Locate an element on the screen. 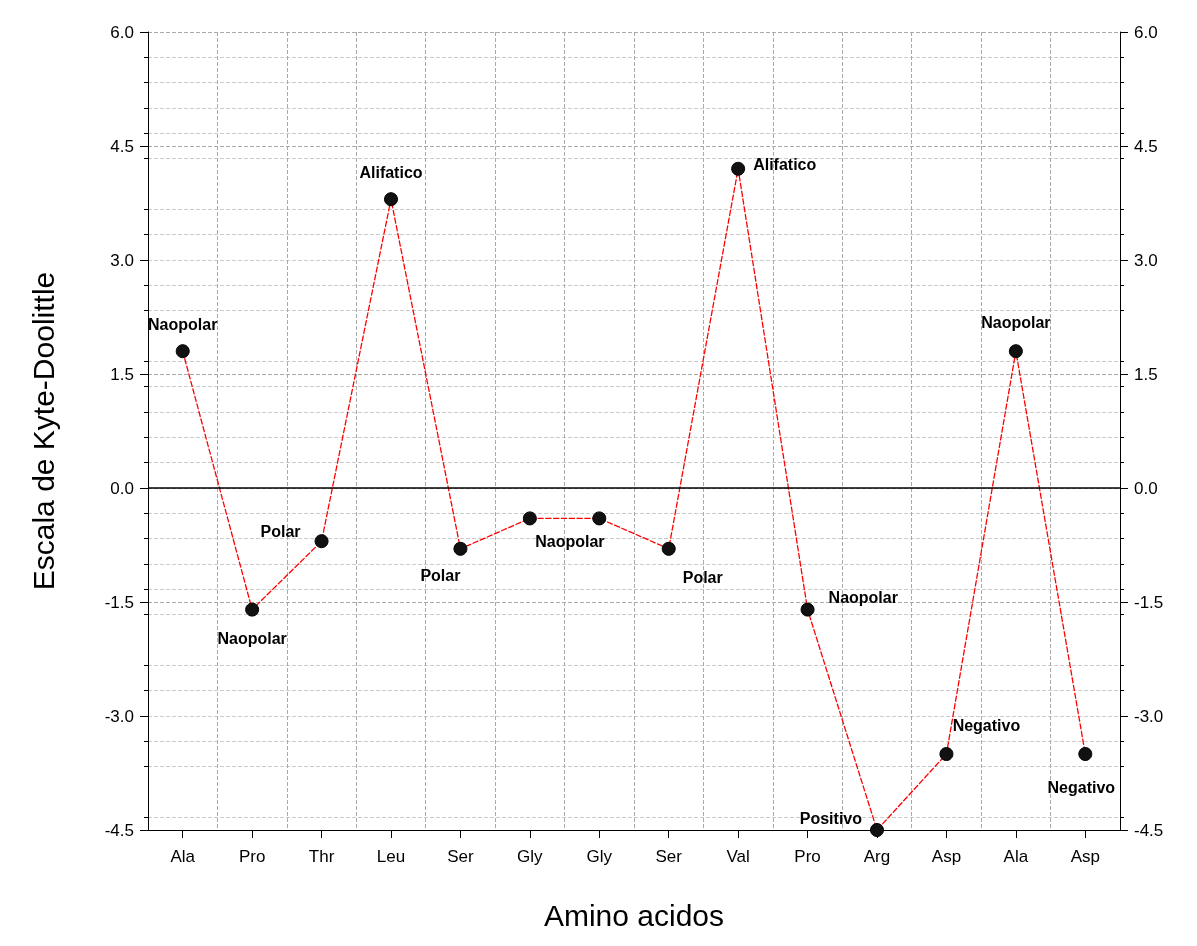 The height and width of the screenshot is (946, 1197). y2-tick-label: -4.5 is located at coordinates (1149, 830).